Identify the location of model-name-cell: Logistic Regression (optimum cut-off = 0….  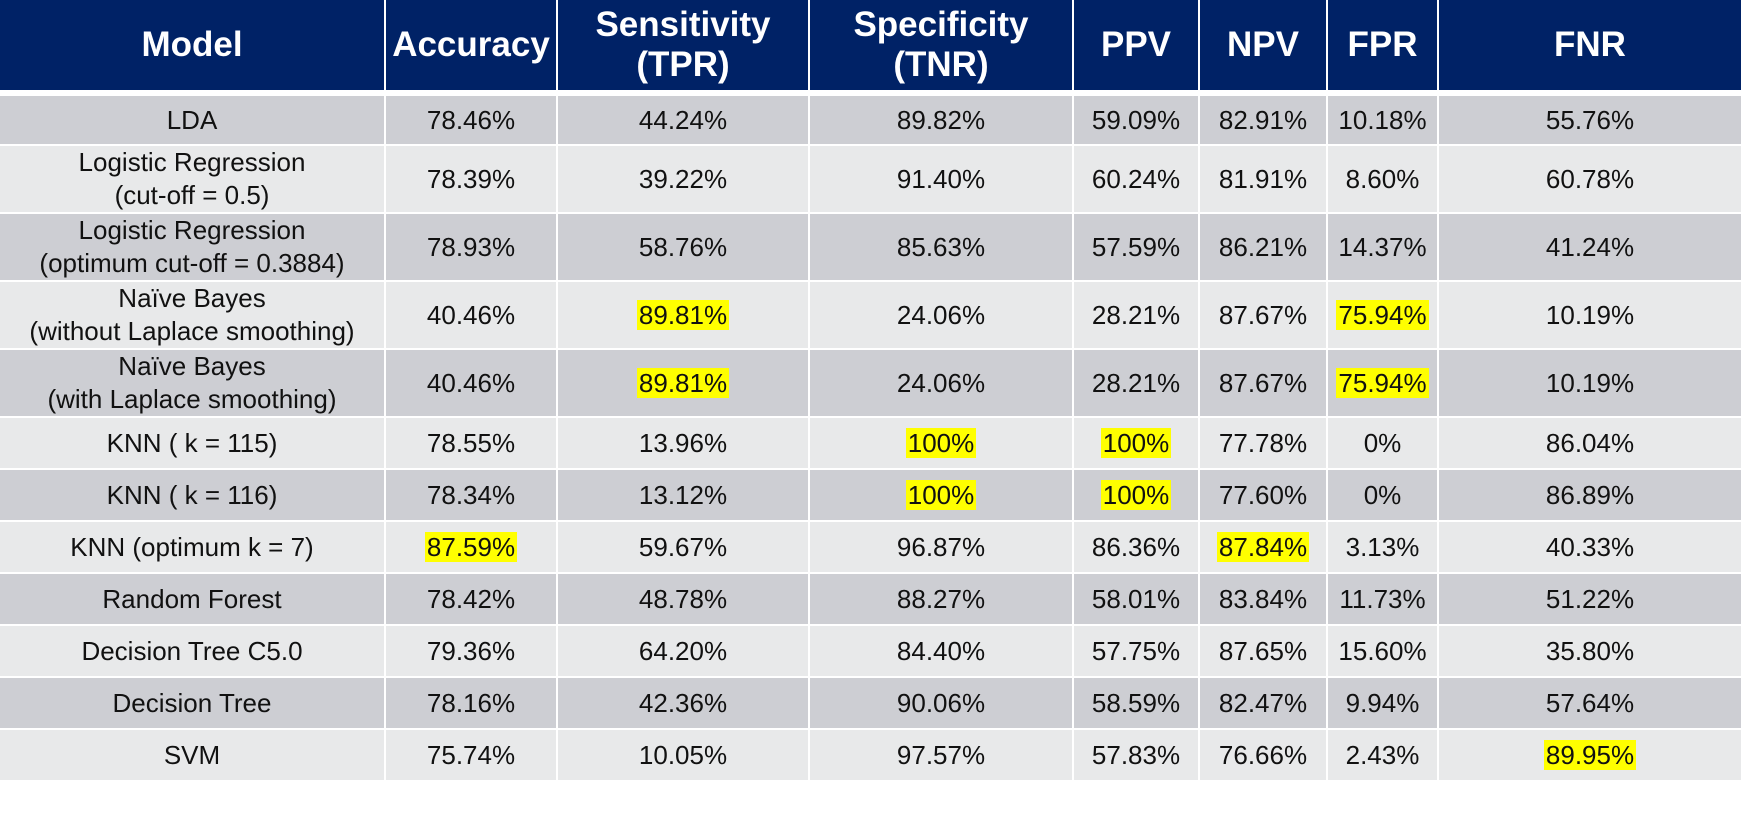
(193, 247).